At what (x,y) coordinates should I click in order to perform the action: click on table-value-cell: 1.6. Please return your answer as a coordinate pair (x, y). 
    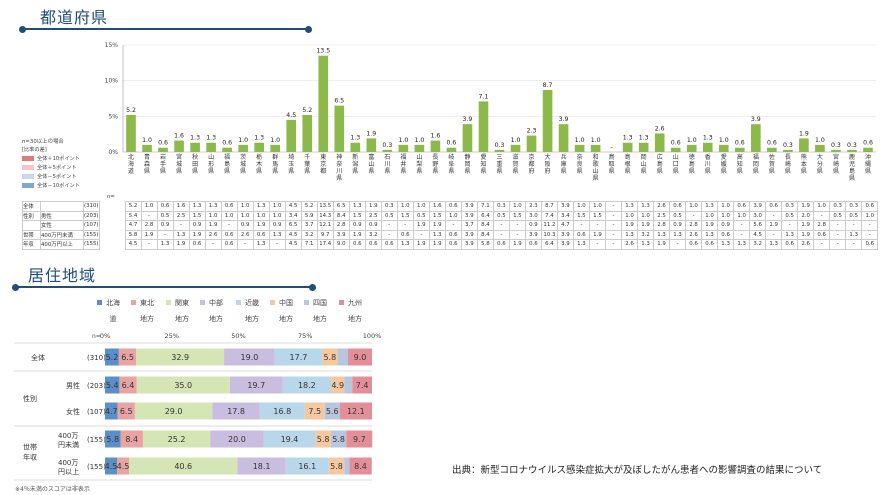
    Looking at the image, I should click on (437, 206).